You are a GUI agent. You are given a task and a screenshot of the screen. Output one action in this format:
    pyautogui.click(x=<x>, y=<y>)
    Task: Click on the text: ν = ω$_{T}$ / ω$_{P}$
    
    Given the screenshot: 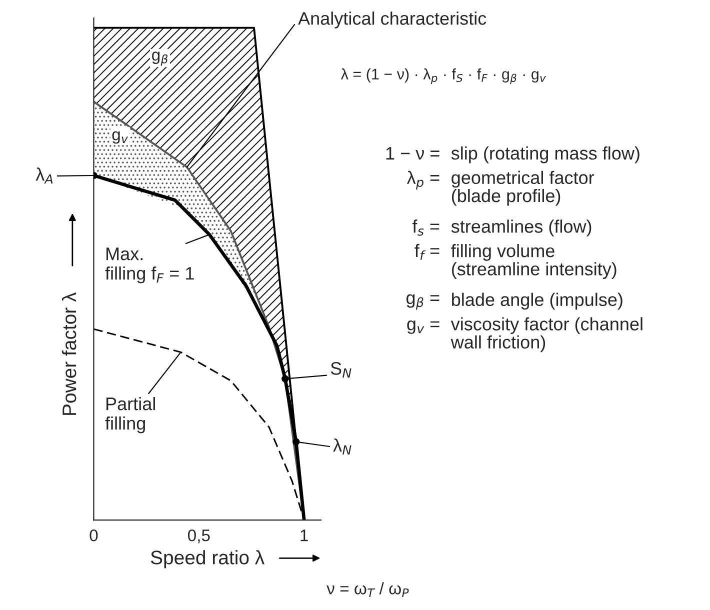 What is the action you would take?
    pyautogui.click(x=367, y=589)
    